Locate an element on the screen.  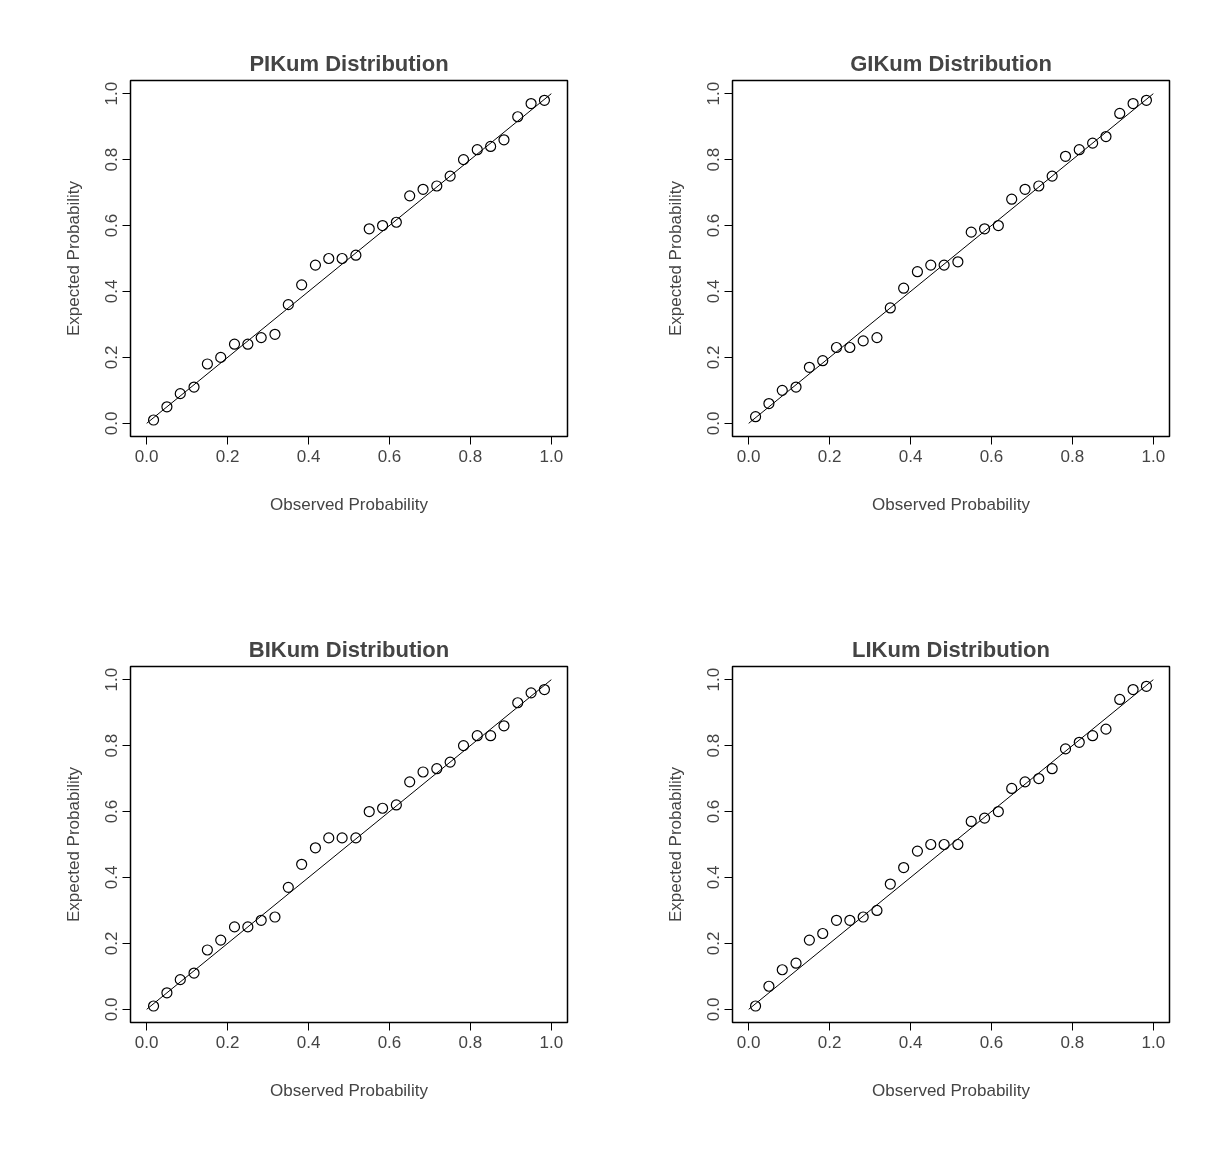
chart-title: GIKum Distribution is located at coordinates (951, 63).